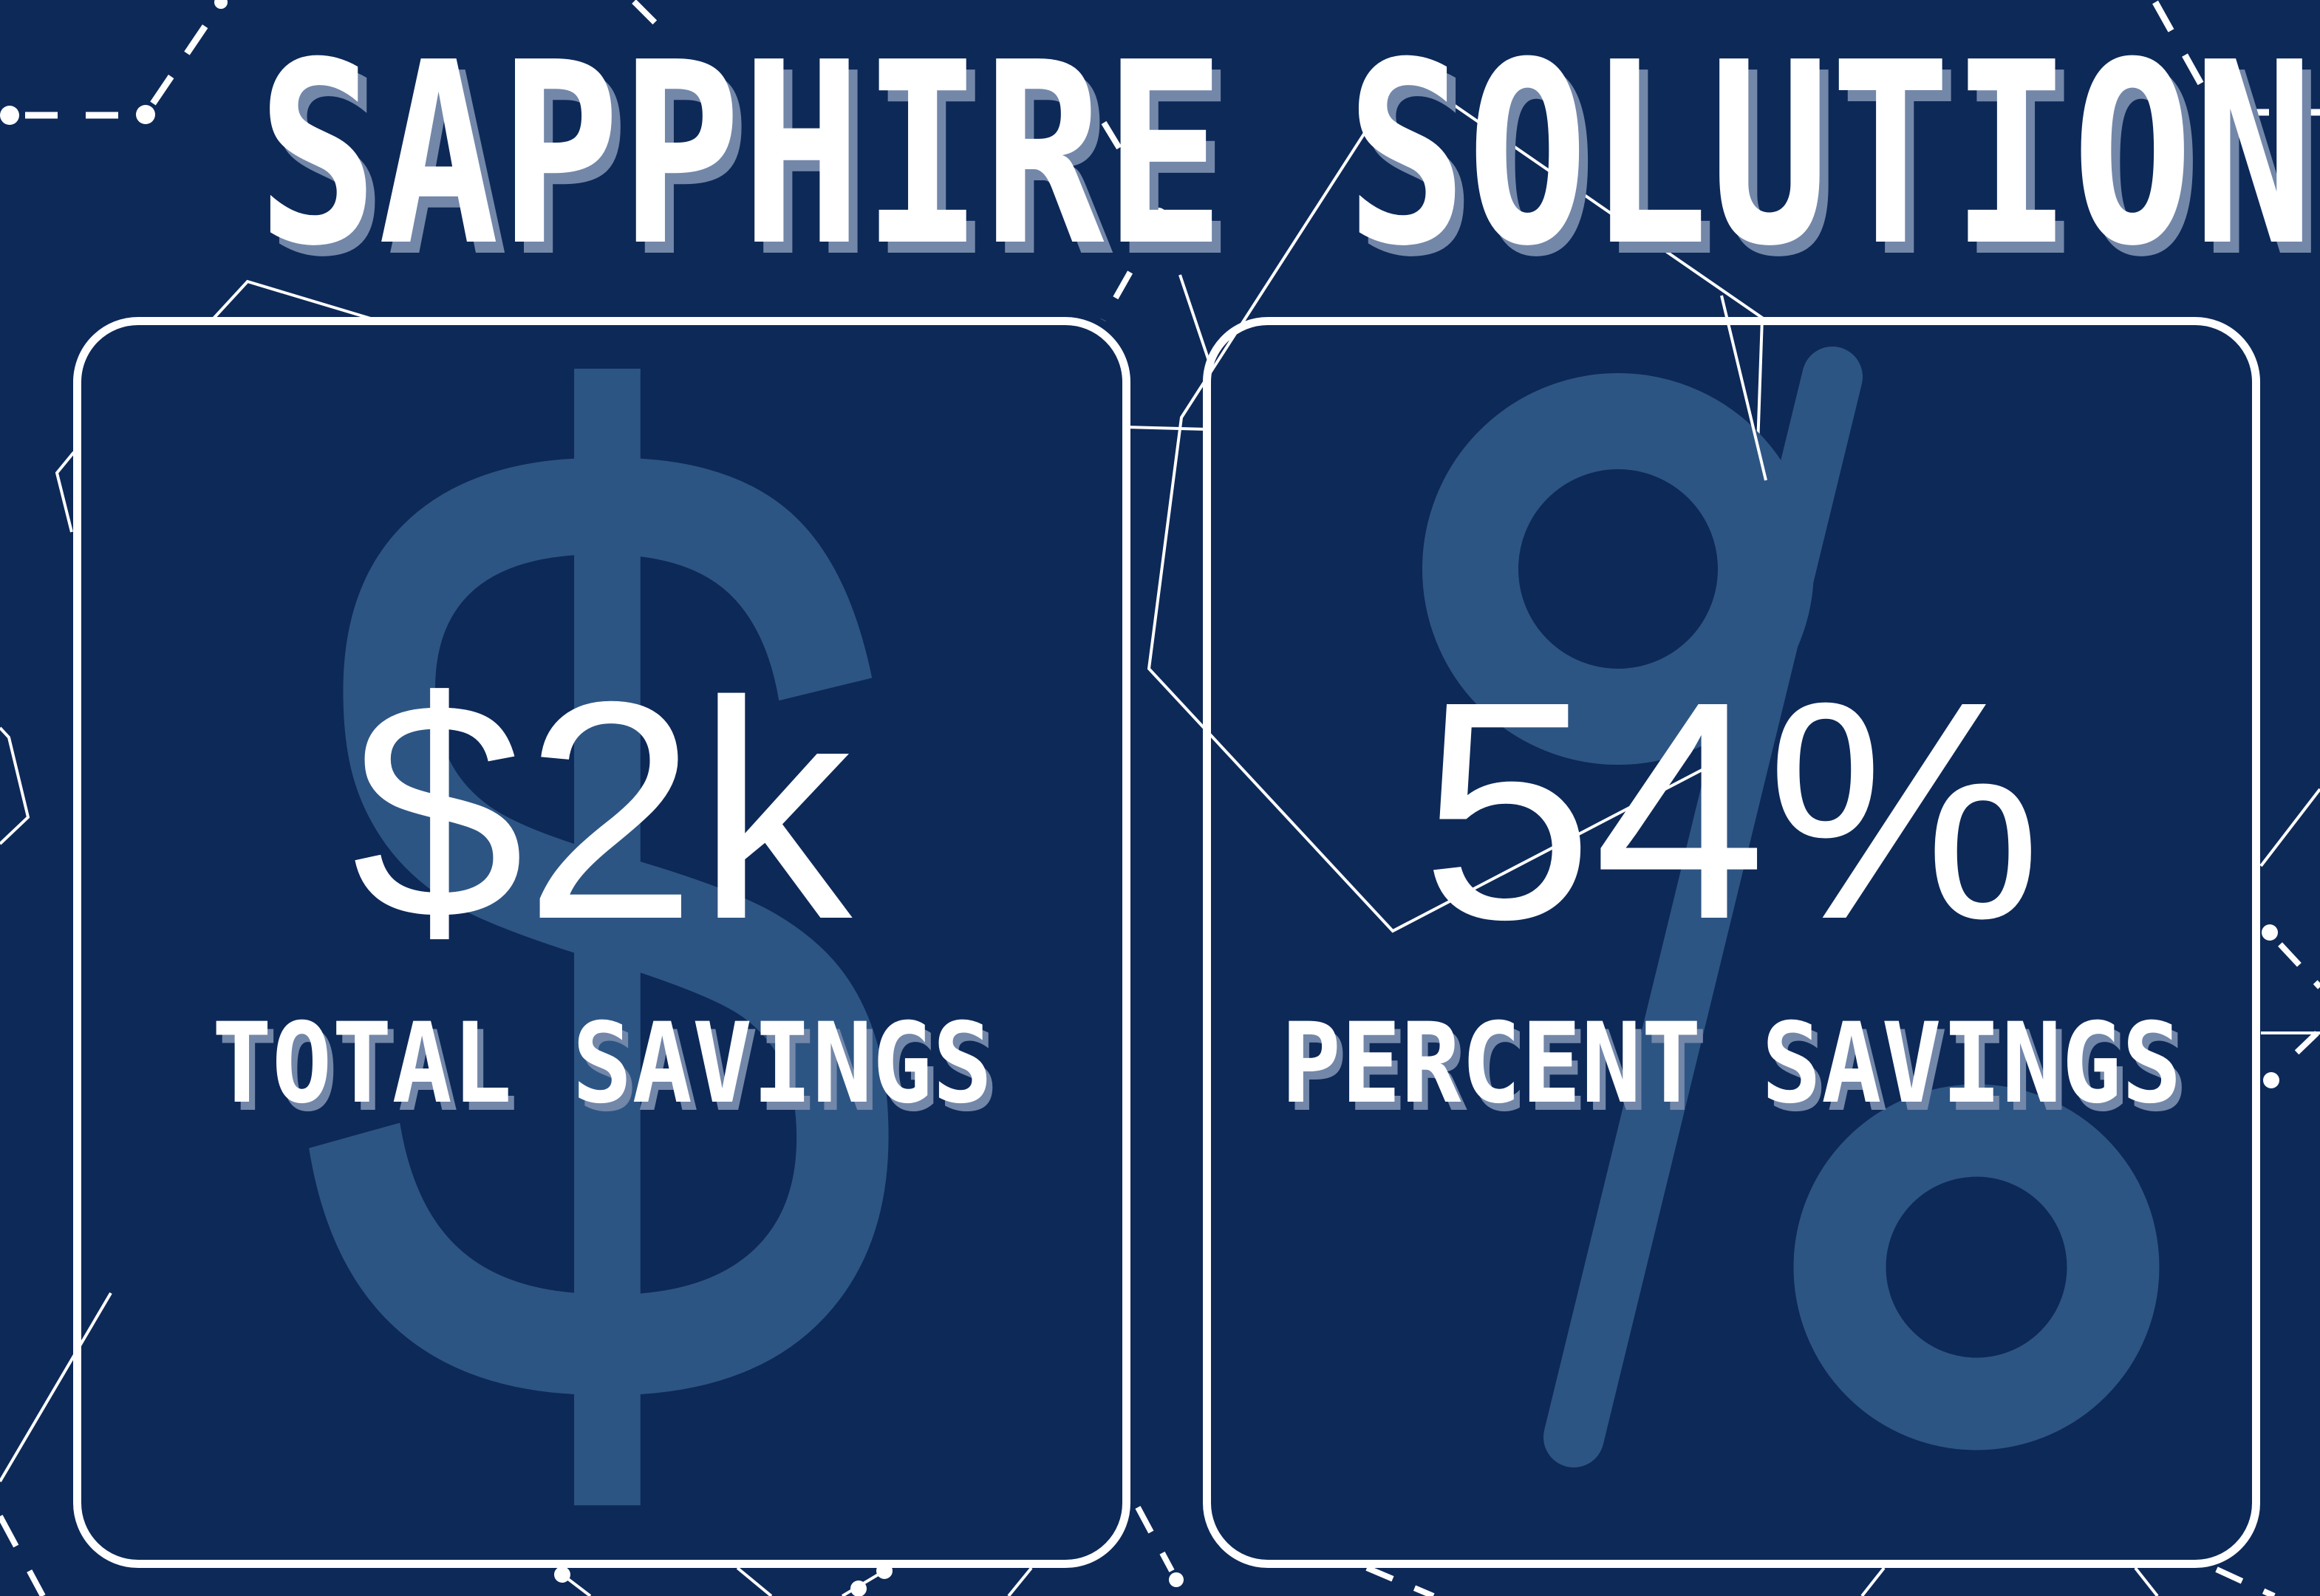 Image resolution: width=2320 pixels, height=1596 pixels. What do you see at coordinates (1731, 1064) in the screenshot?
I see `percent-savings-label: PERCENT SAVINGS` at bounding box center [1731, 1064].